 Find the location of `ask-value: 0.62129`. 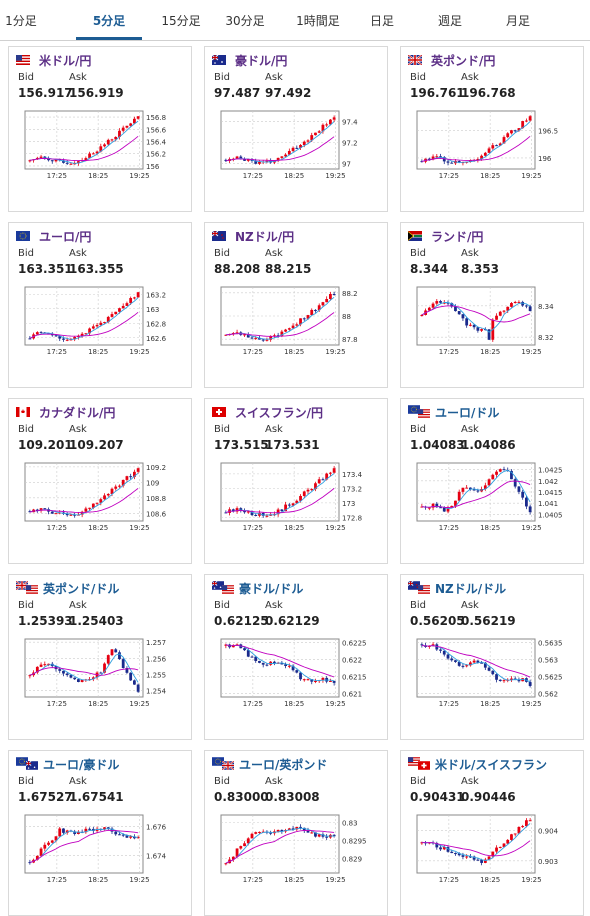

ask-value: 0.62129 is located at coordinates (292, 621).